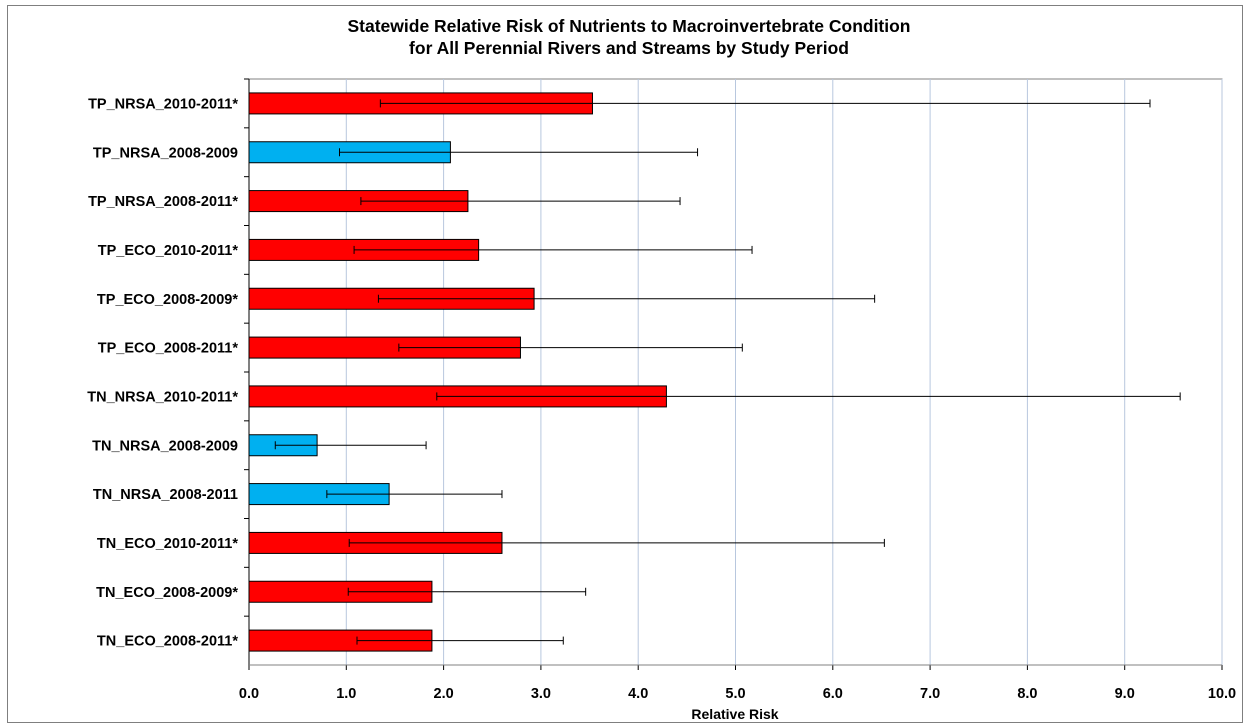  I want to click on x-tick-labels-group: 0.0 1.0 2.0 3.0 4.0 5.0 6.0 7.0 8.0 9.0 10.0, so click(737, 683).